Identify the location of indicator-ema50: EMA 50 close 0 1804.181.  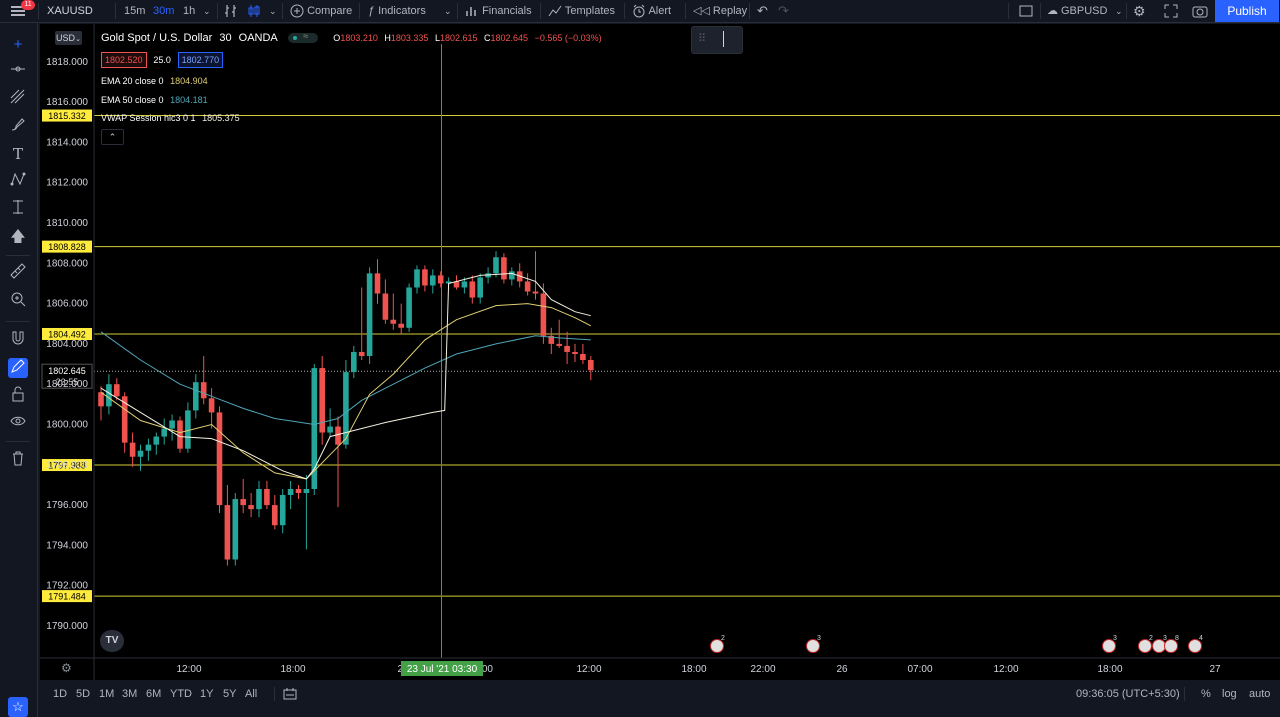
(154, 100).